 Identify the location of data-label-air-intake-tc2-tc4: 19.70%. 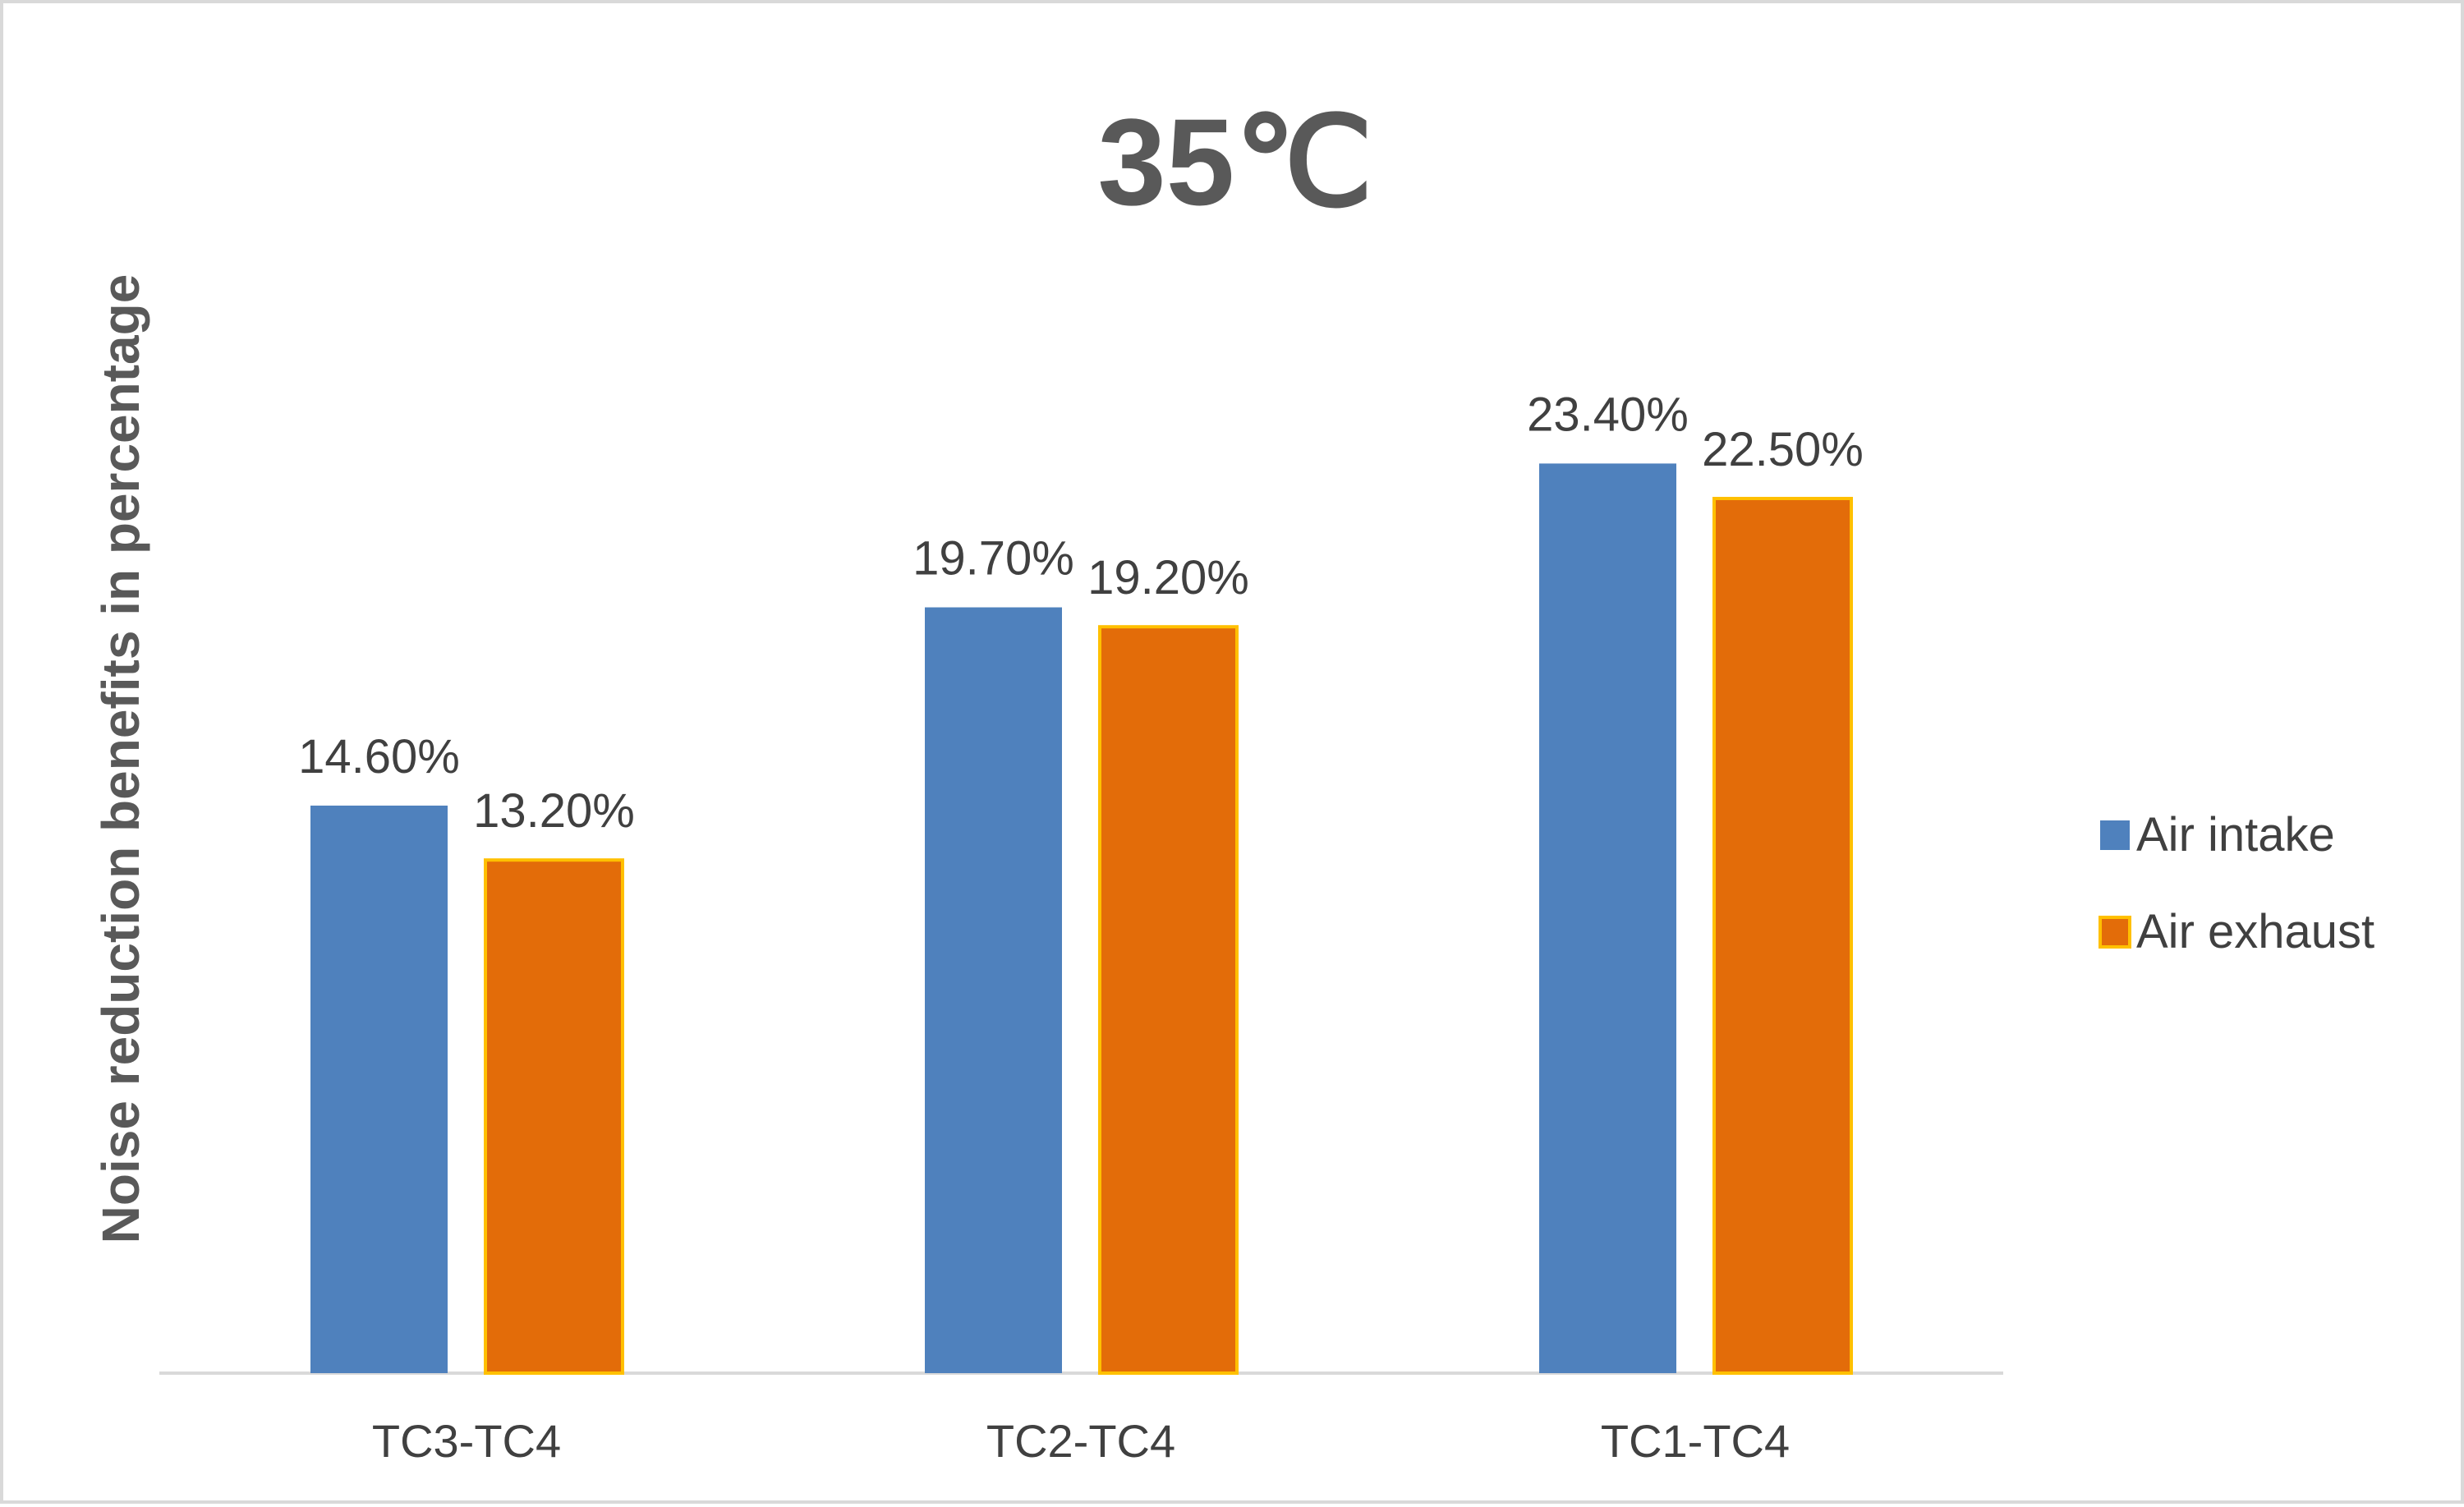
(993, 559).